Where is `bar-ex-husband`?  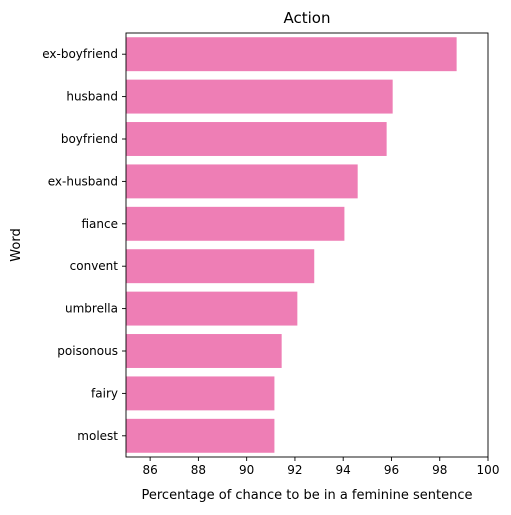 bar-ex-husband is located at coordinates (242, 181).